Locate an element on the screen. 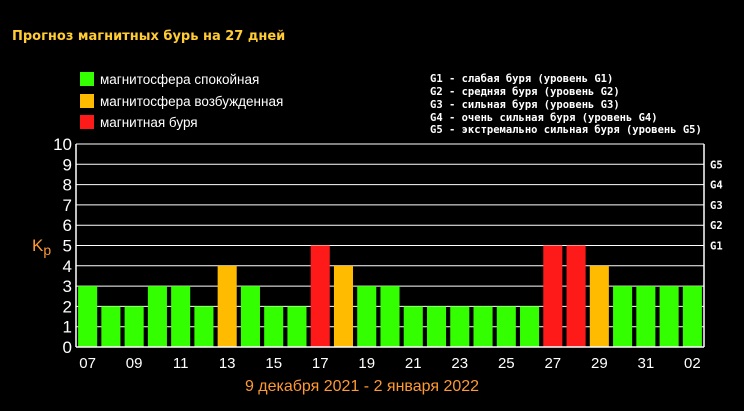 This screenshot has width=744, height=411. y-tick-label: 10 is located at coordinates (62, 144).